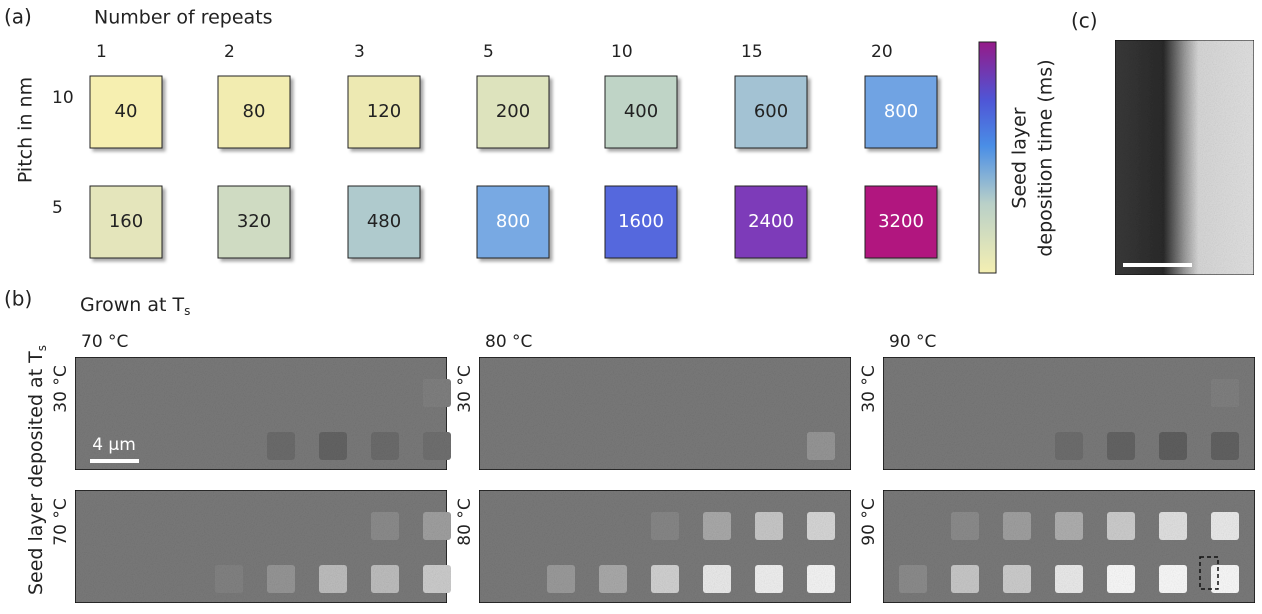  What do you see at coordinates (622, 52) in the screenshot?
I see `repeat-label: 10` at bounding box center [622, 52].